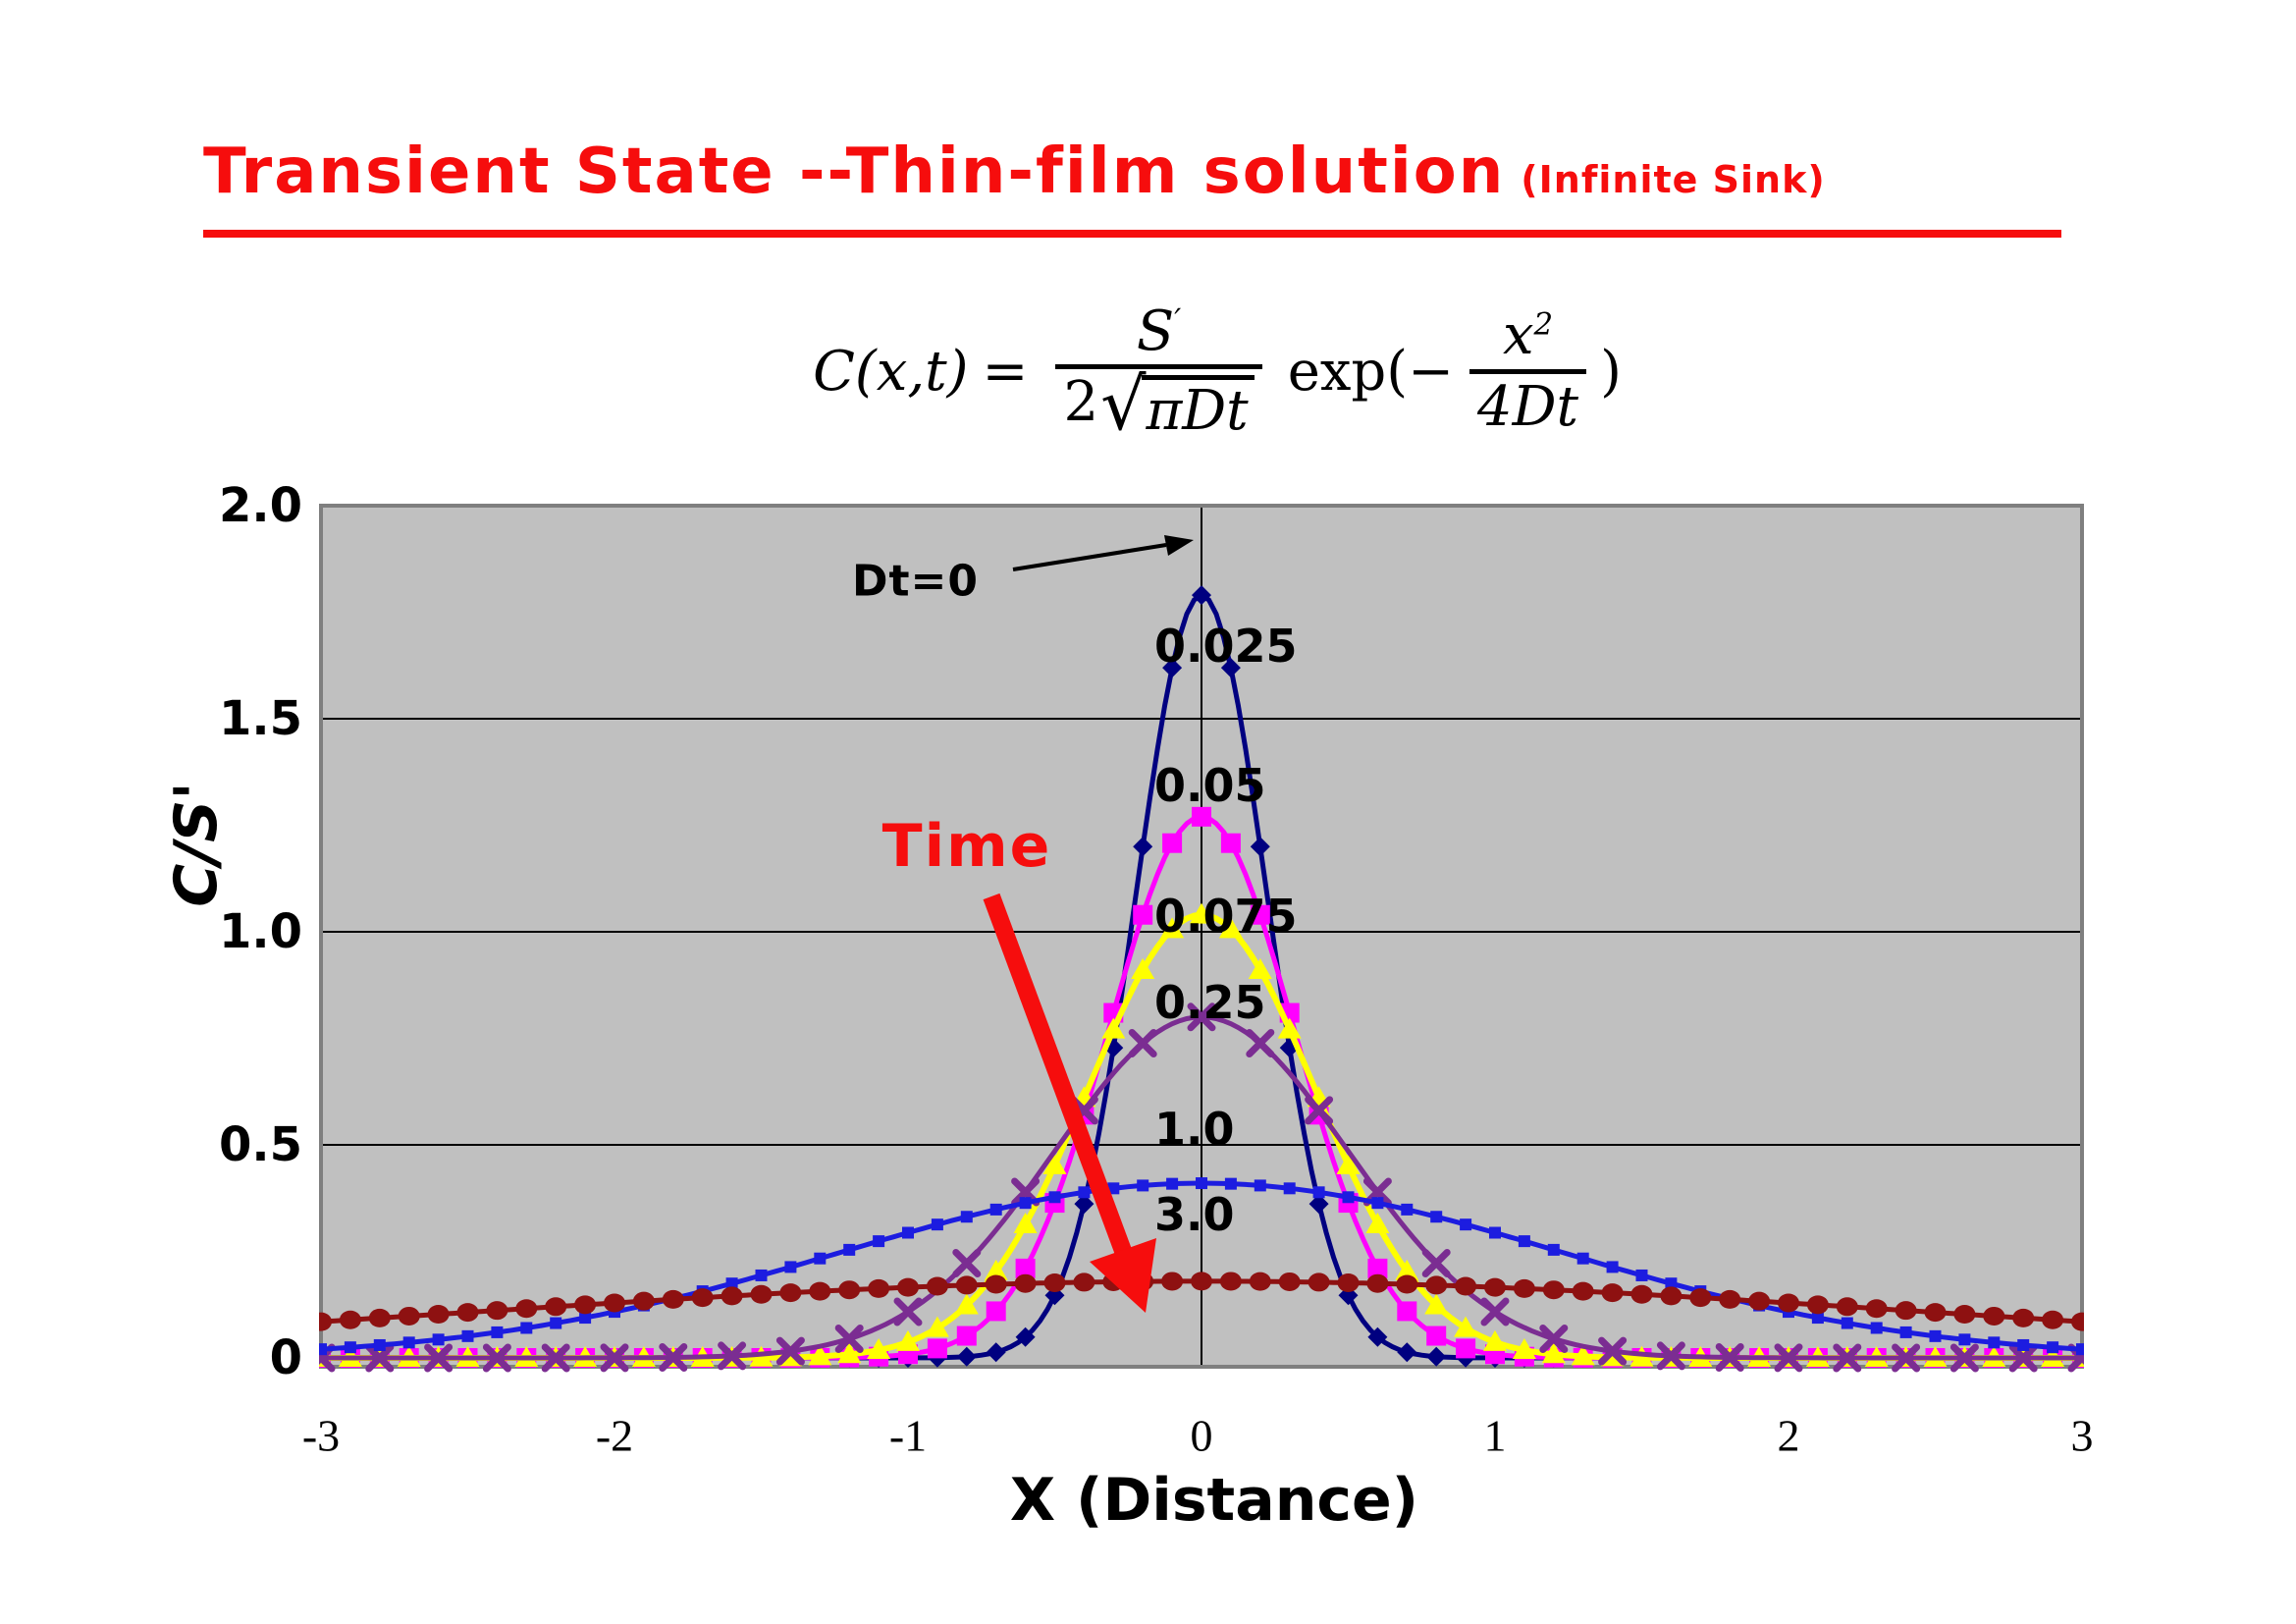 The height and width of the screenshot is (1624, 2296). I want to click on title-underline, so click(1132, 234).